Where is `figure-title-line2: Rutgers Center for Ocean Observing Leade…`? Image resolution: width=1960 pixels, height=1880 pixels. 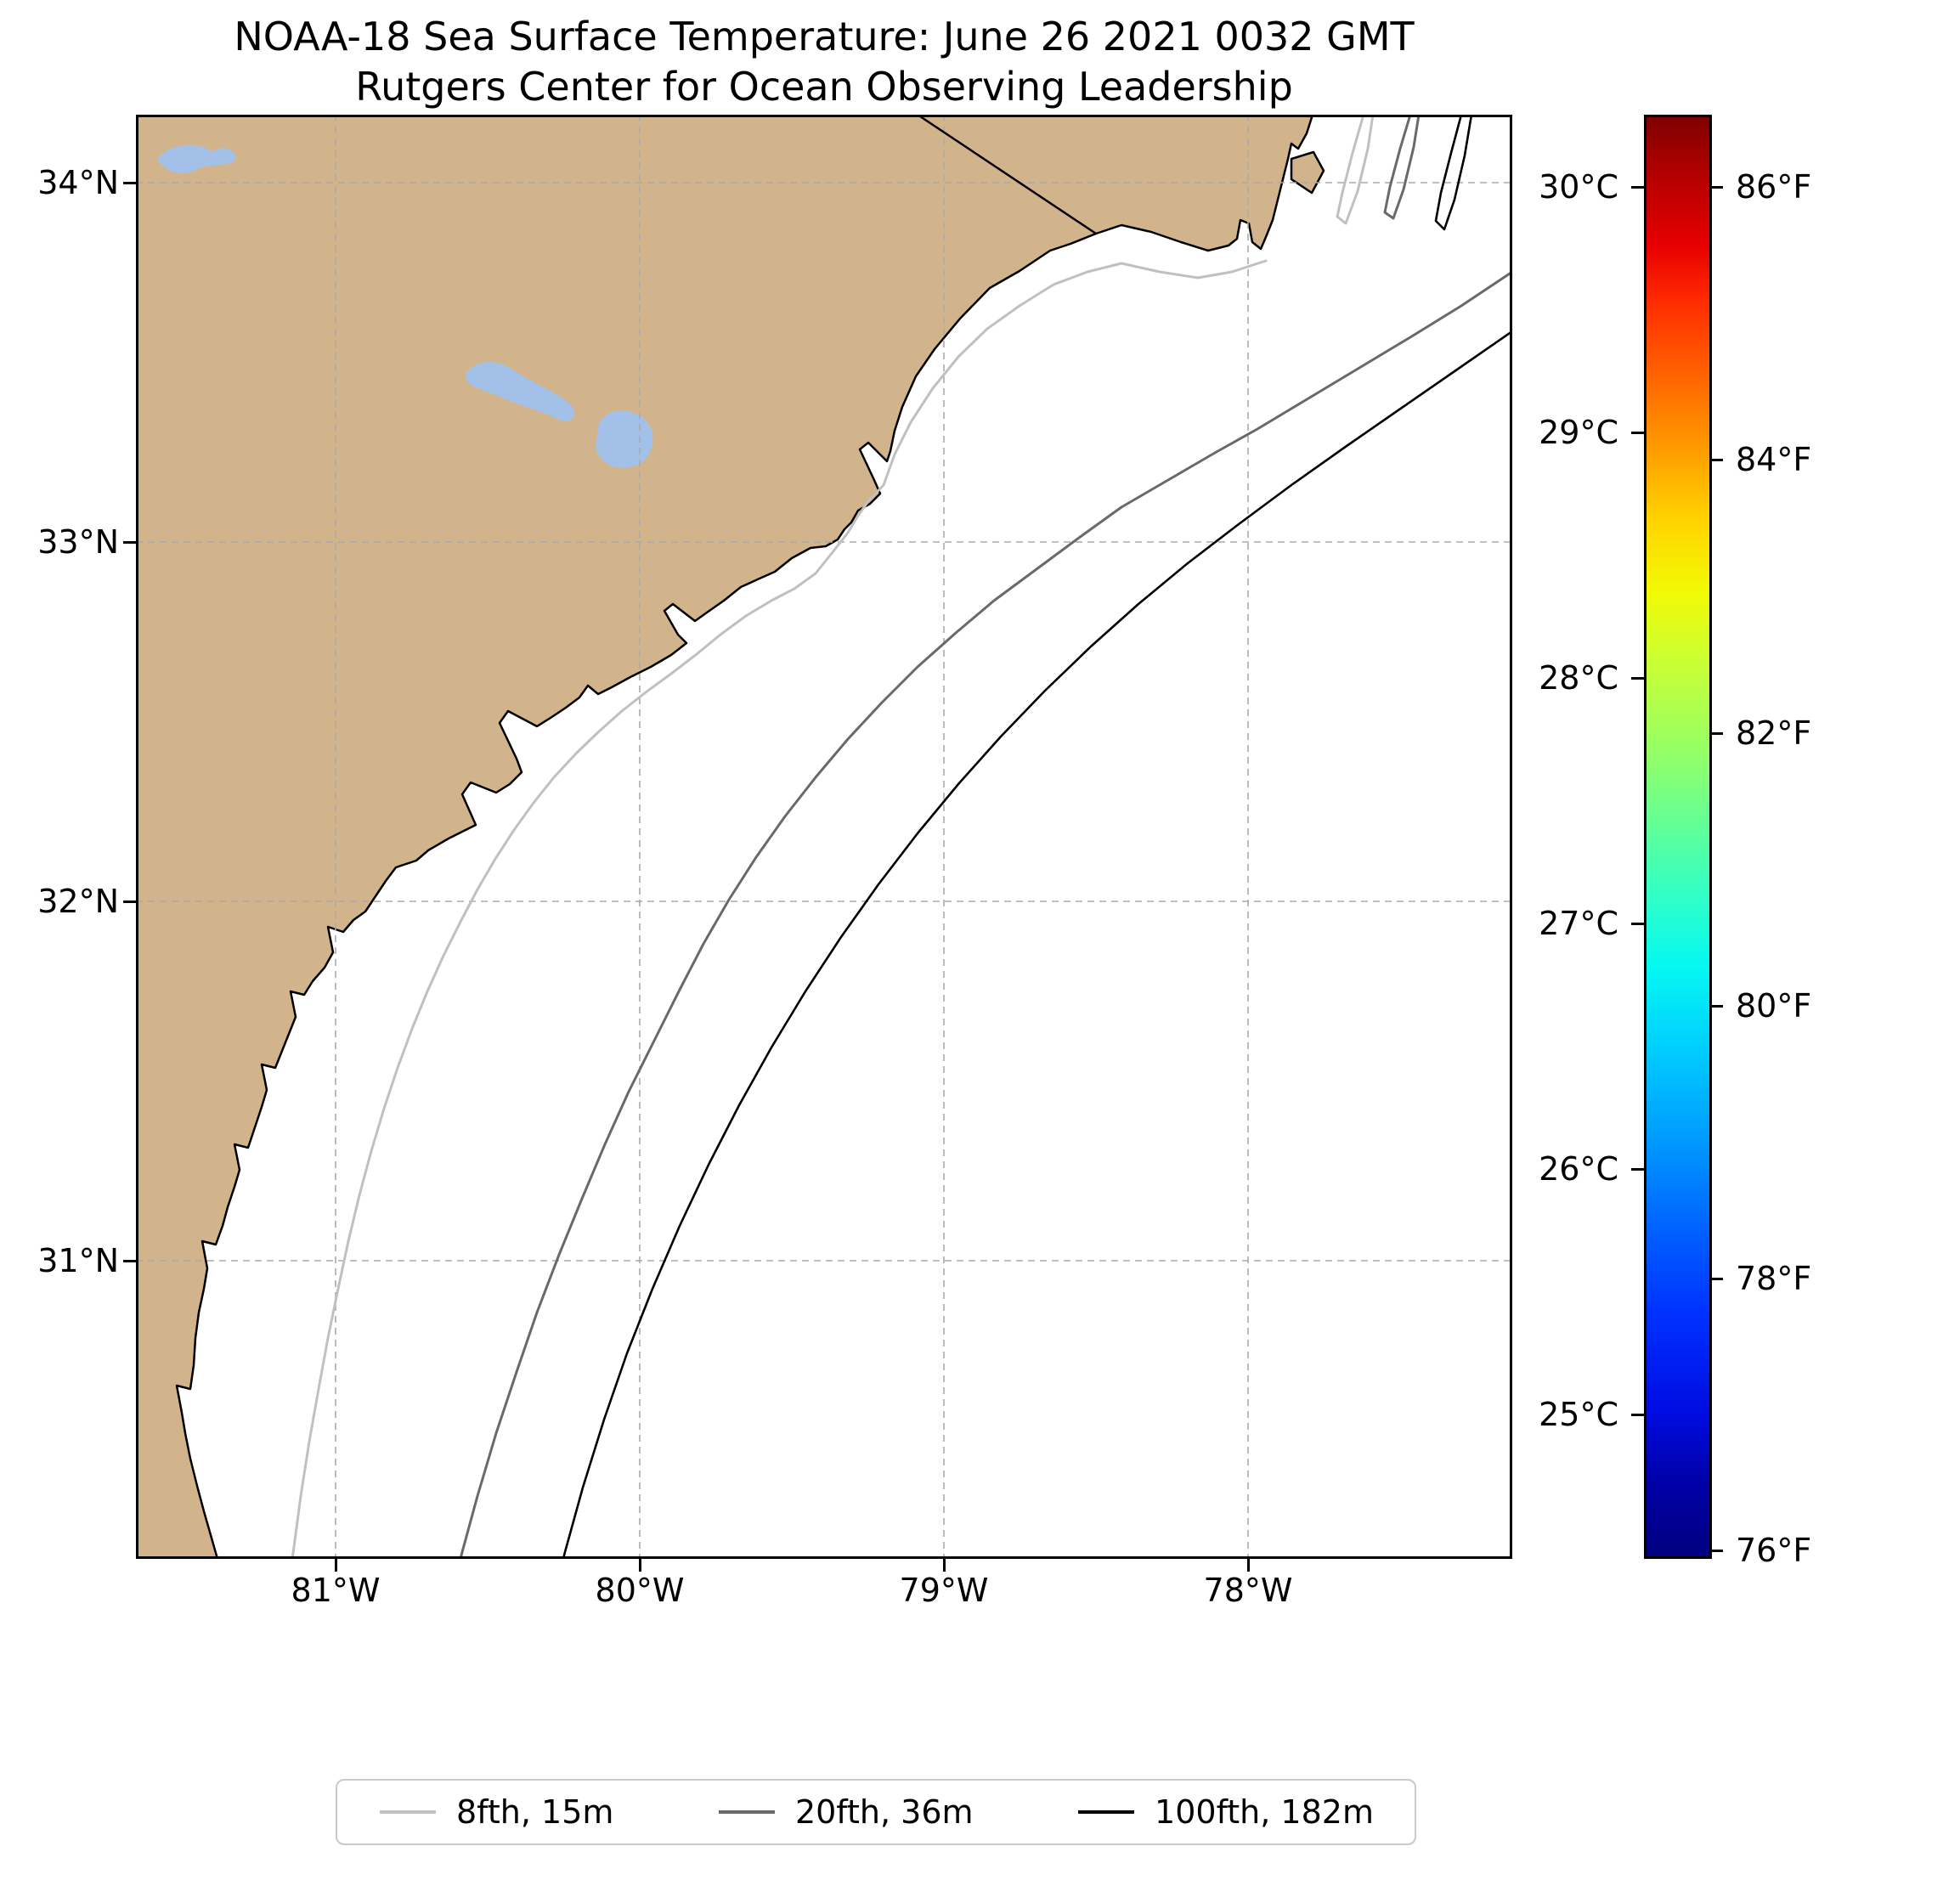
figure-title-line2: Rutgers Center for Ocean Observing Leade… is located at coordinates (824, 86).